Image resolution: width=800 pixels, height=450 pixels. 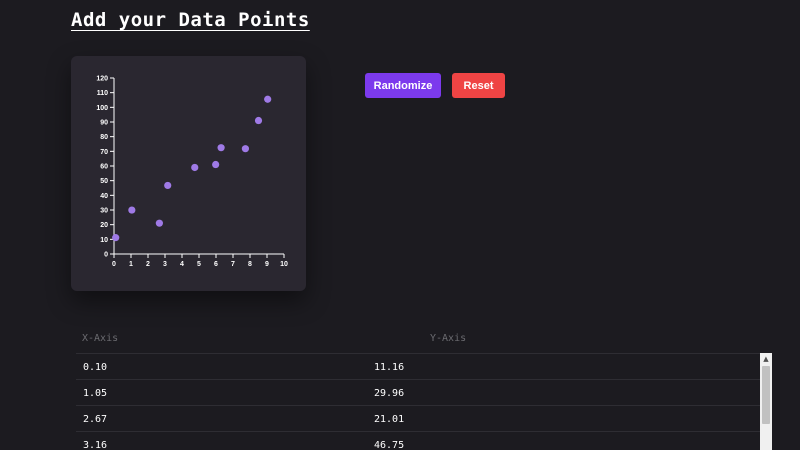 What do you see at coordinates (418, 418) in the screenshot?
I see `table-row: 2.67 21.01` at bounding box center [418, 418].